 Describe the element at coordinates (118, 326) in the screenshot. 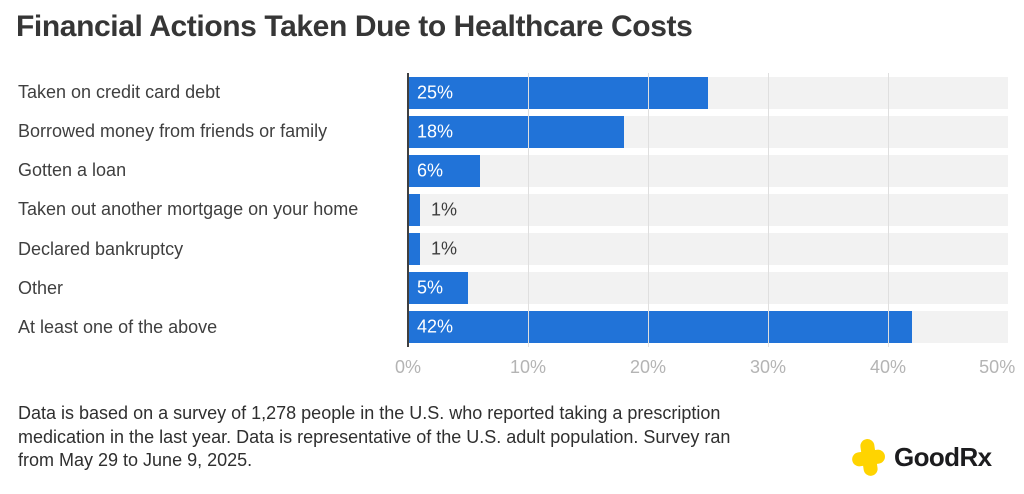

I see `category-label: At least one of the above` at that location.